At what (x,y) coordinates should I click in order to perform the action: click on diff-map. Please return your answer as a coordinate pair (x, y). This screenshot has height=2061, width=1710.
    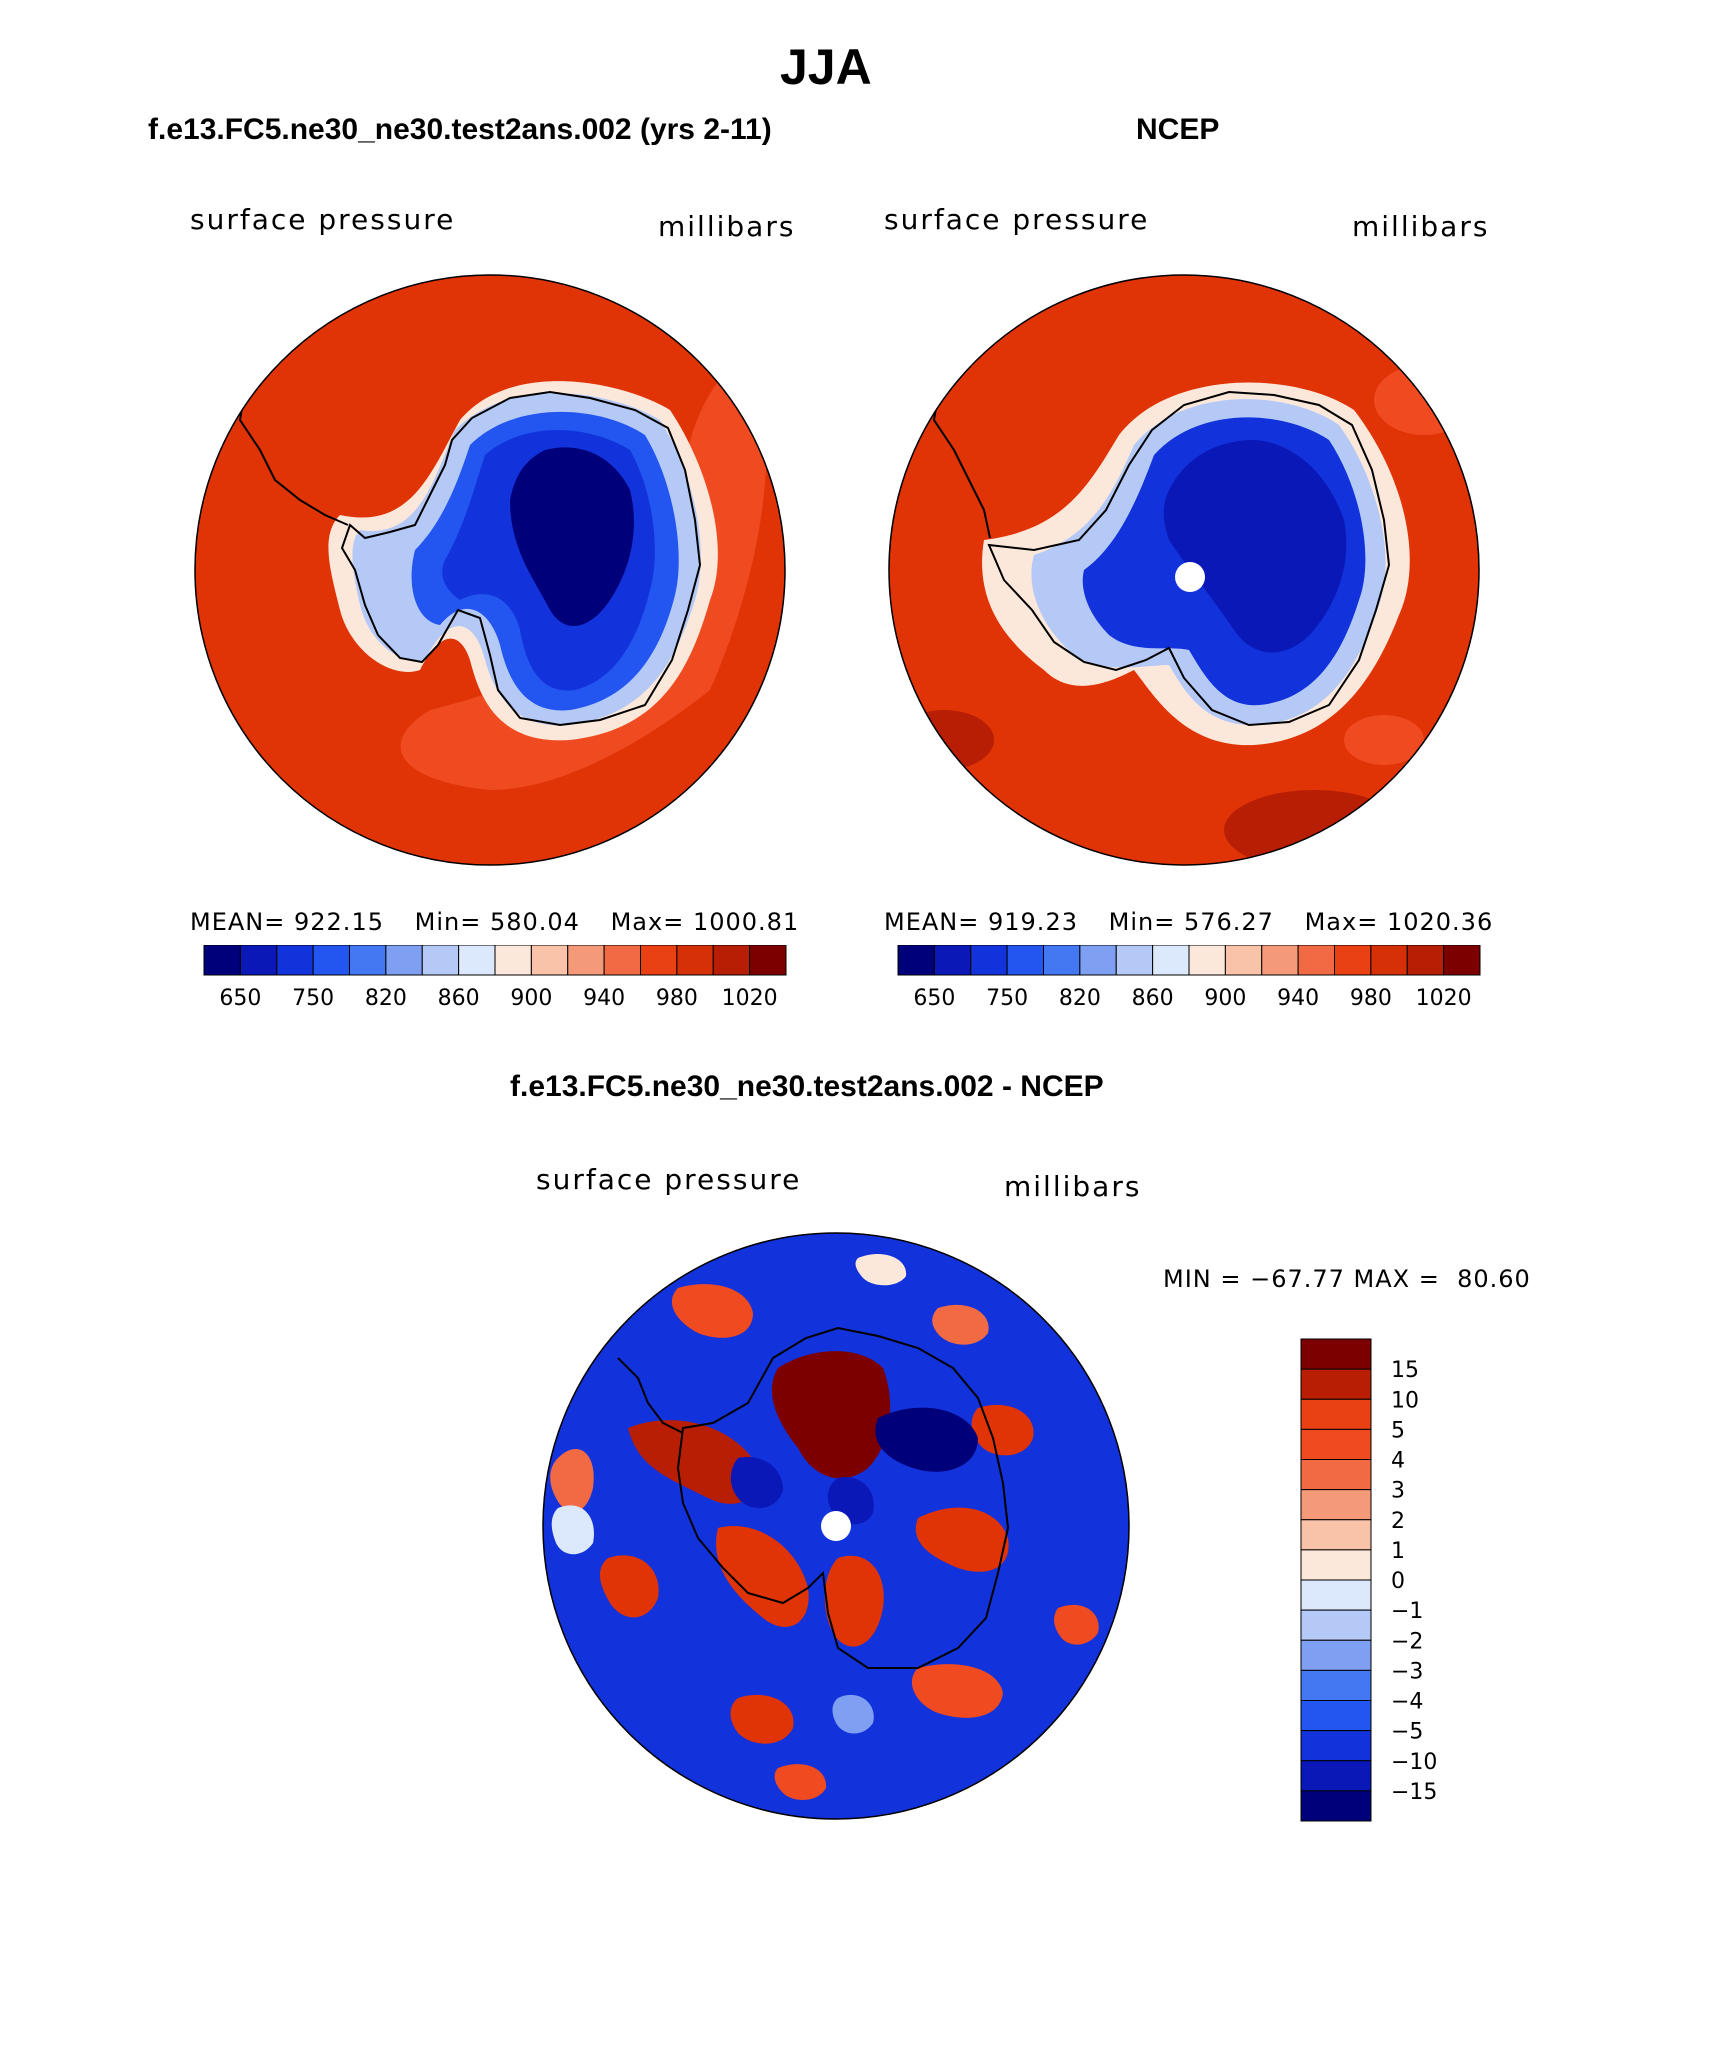
    Looking at the image, I should click on (836, 1526).